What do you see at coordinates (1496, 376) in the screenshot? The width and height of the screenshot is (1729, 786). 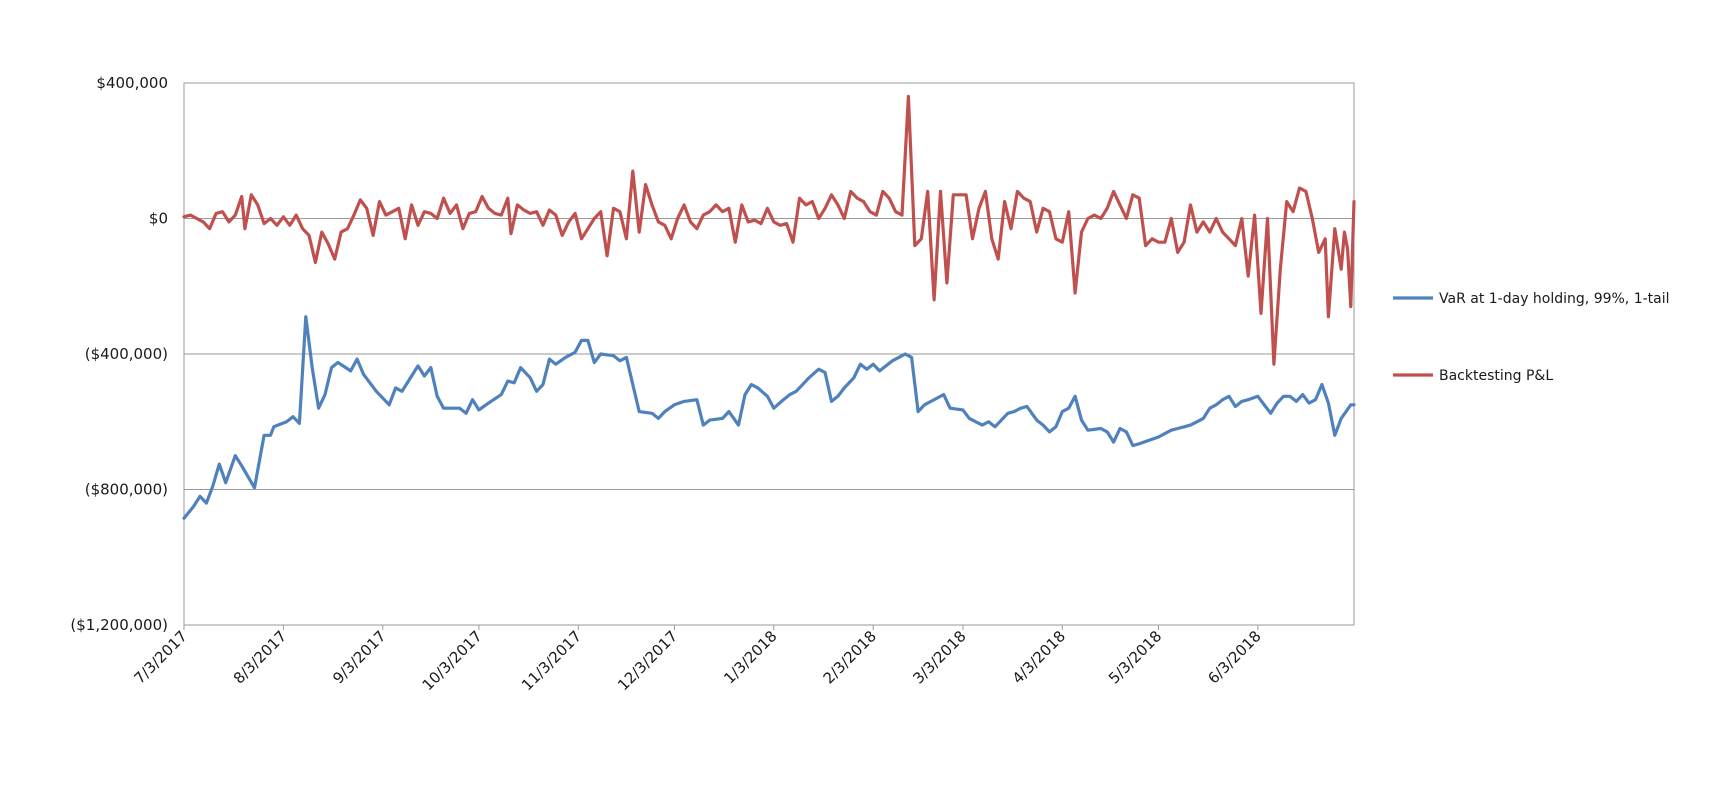 I see `legend-label-1: Backtesting P&L` at bounding box center [1496, 376].